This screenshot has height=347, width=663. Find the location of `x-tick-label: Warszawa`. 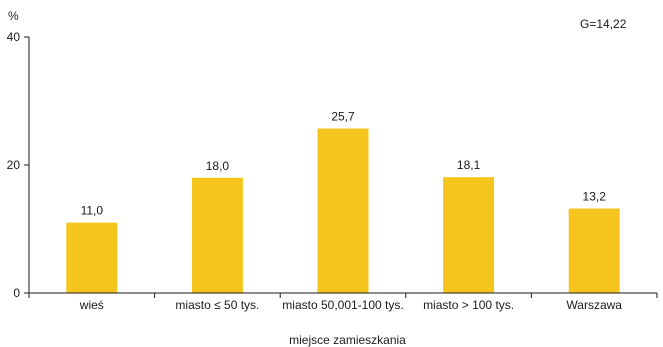

x-tick-label: Warszawa is located at coordinates (594, 305).